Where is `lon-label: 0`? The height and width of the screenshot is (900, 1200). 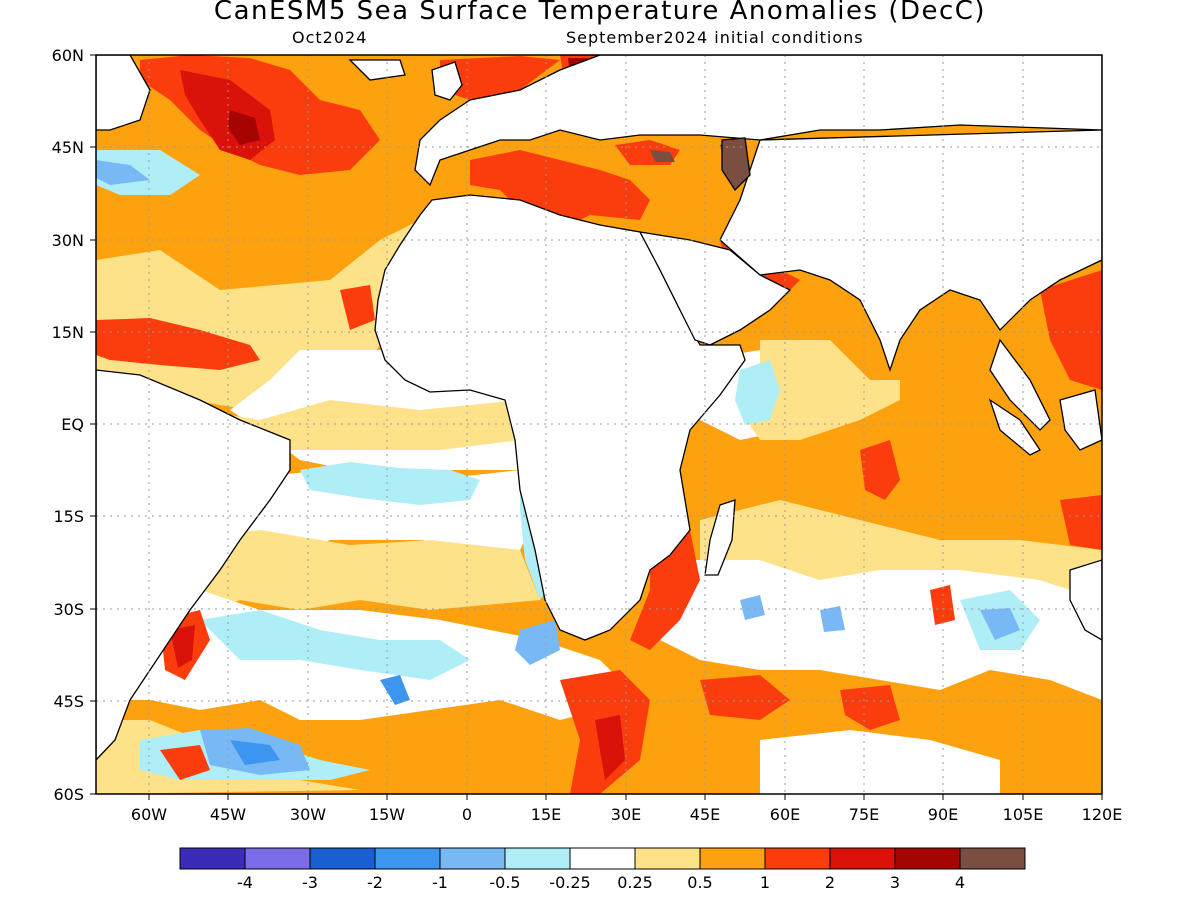
lon-label: 0 is located at coordinates (467, 814).